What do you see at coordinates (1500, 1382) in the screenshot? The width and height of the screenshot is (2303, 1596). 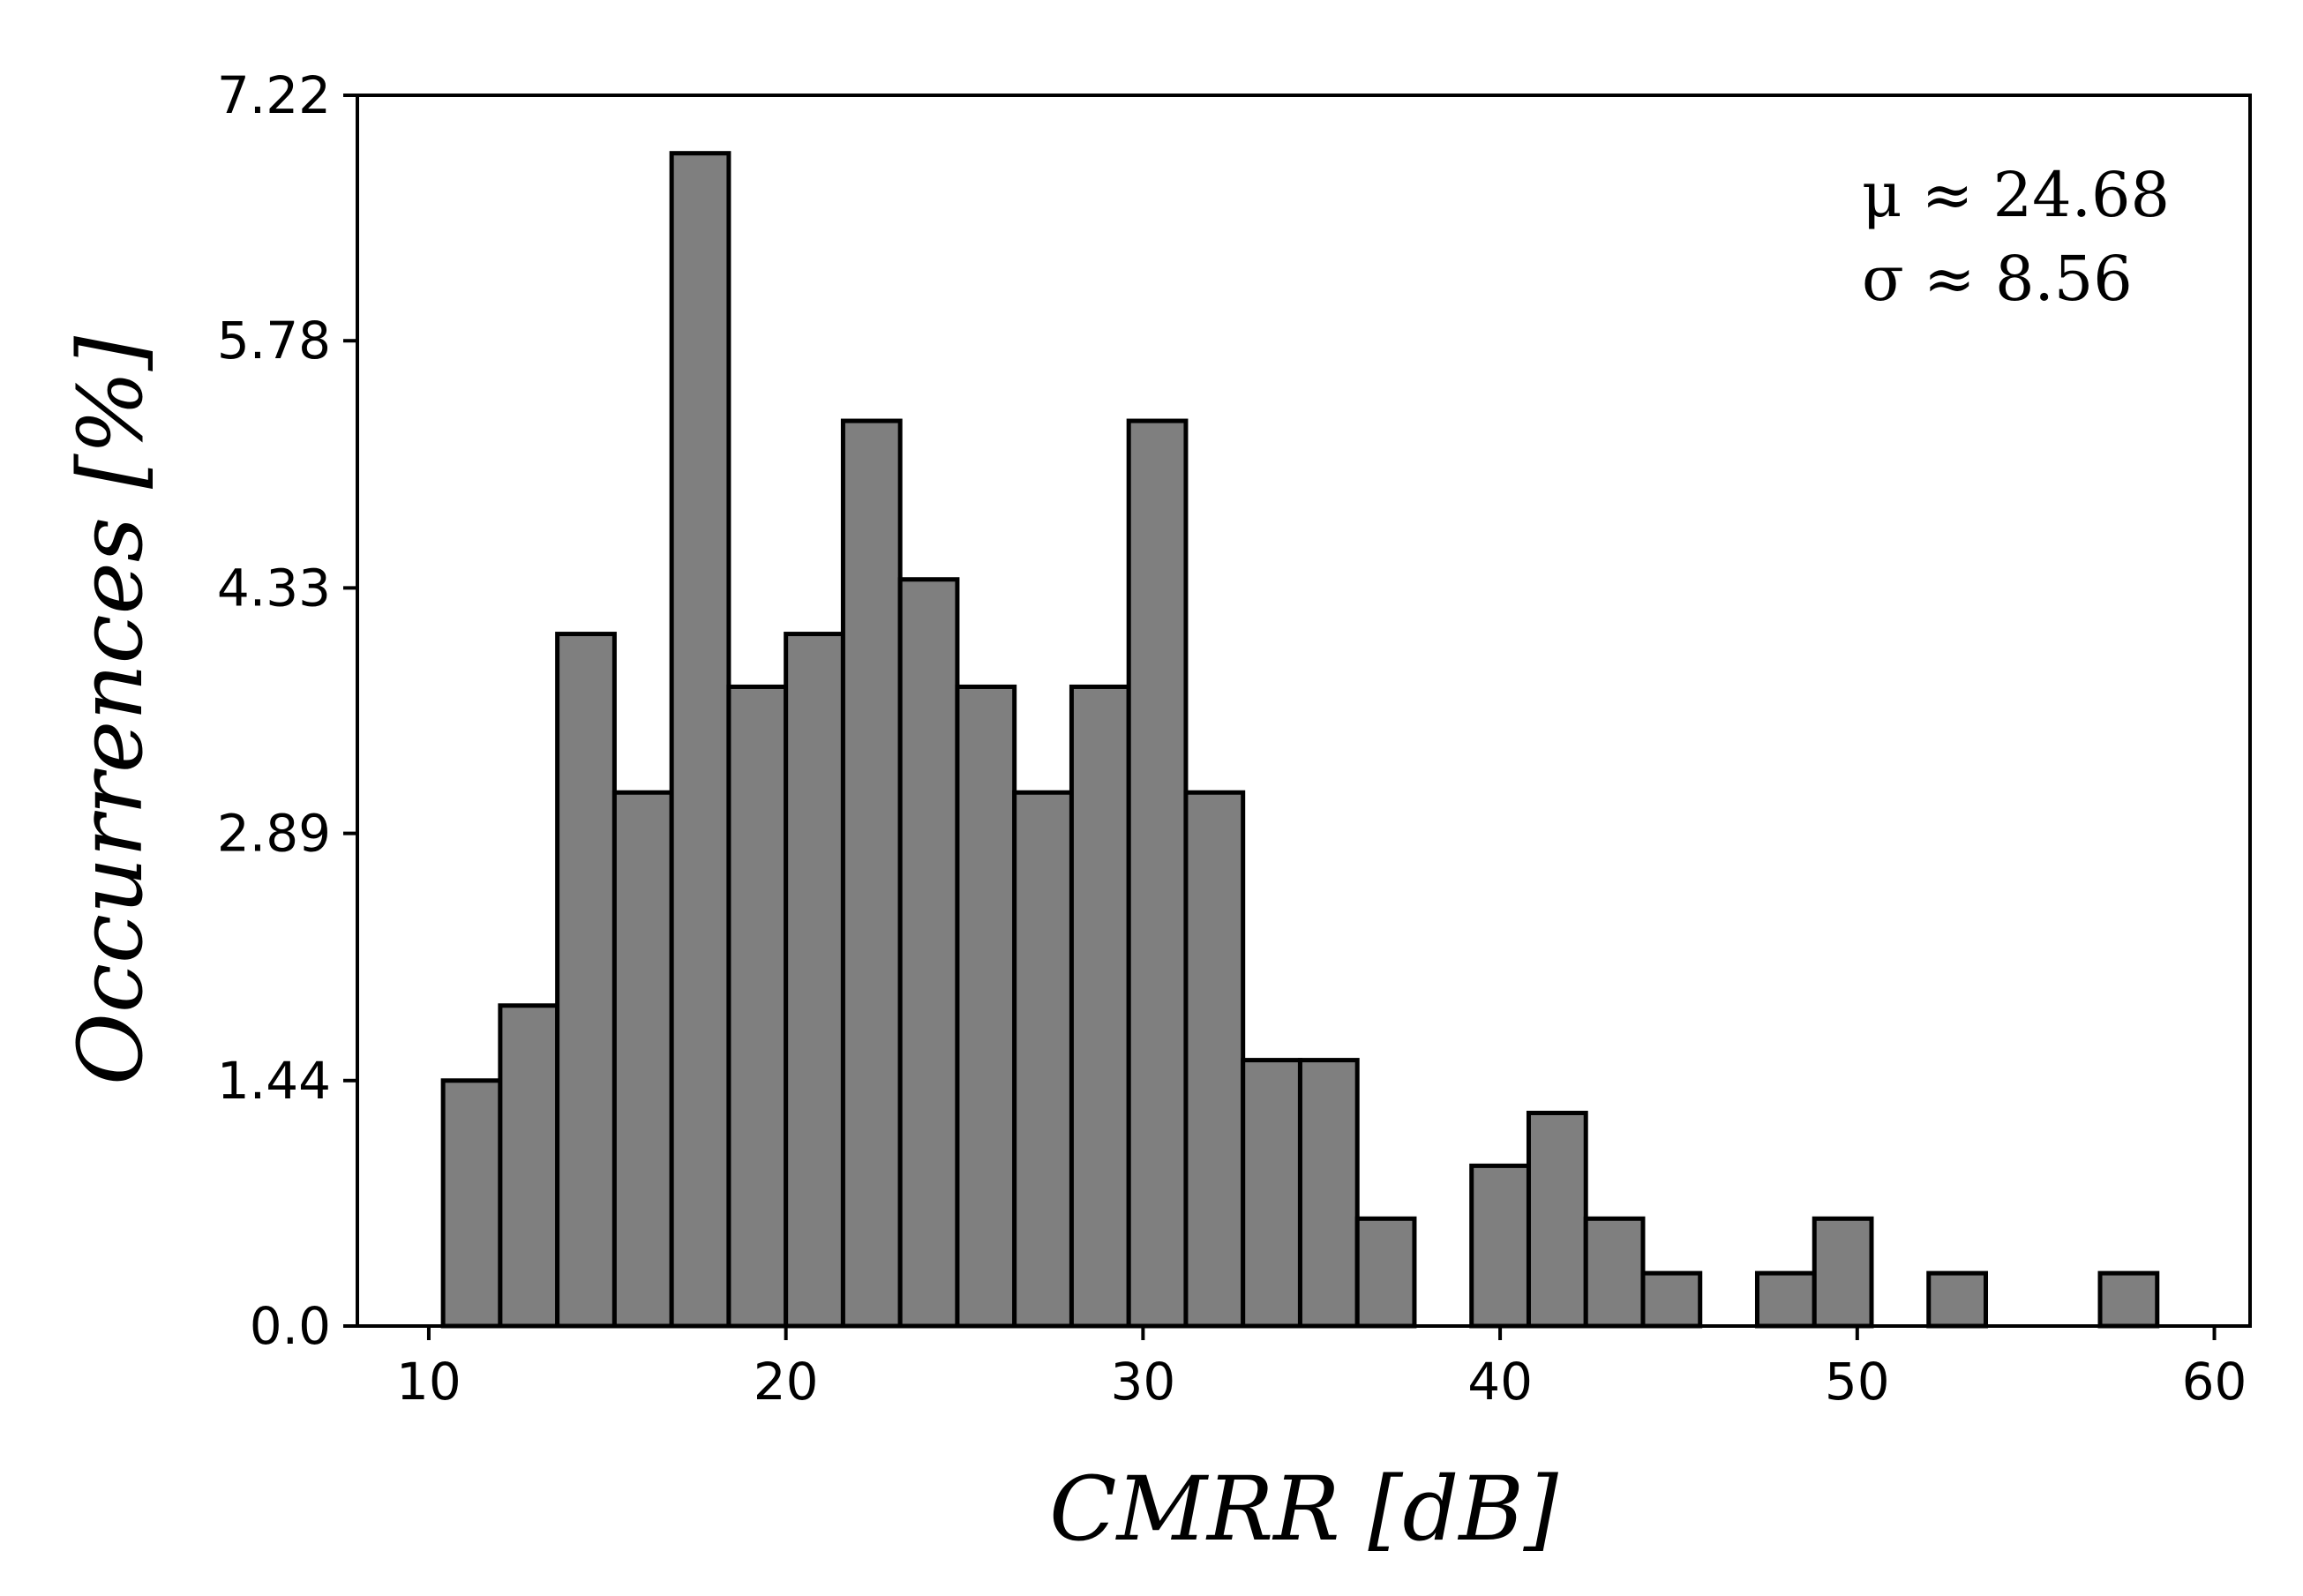 I see `x-tick-label-3: 40` at bounding box center [1500, 1382].